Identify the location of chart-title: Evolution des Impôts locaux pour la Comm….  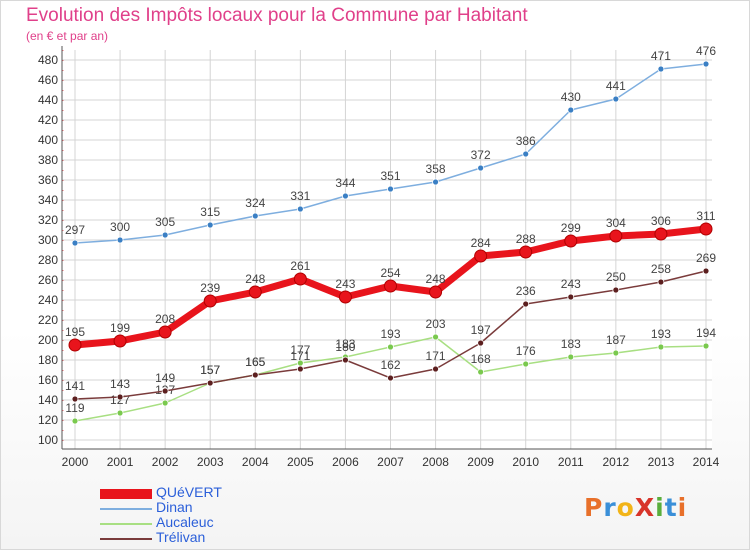
(277, 15).